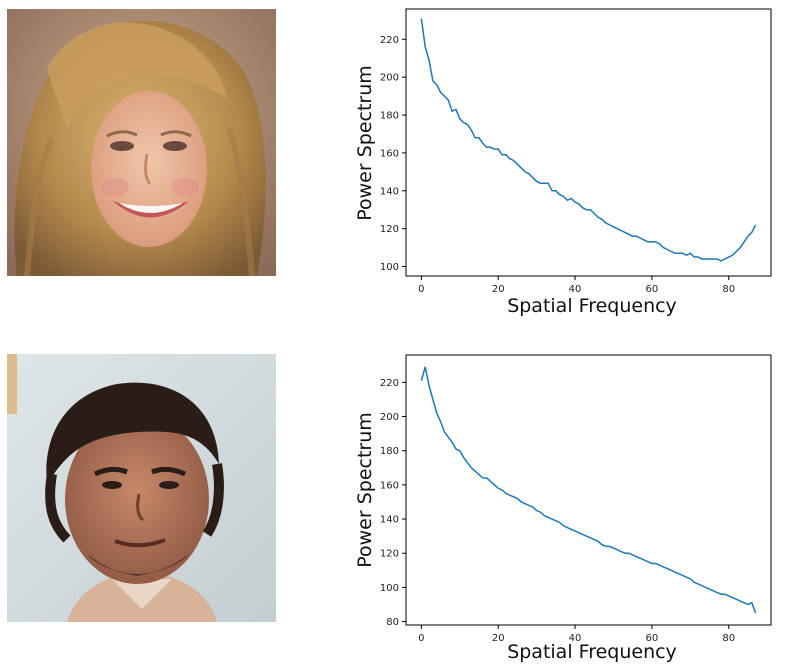 The image size is (789, 670). I want to click on dark-haired-man-face, so click(141, 488).